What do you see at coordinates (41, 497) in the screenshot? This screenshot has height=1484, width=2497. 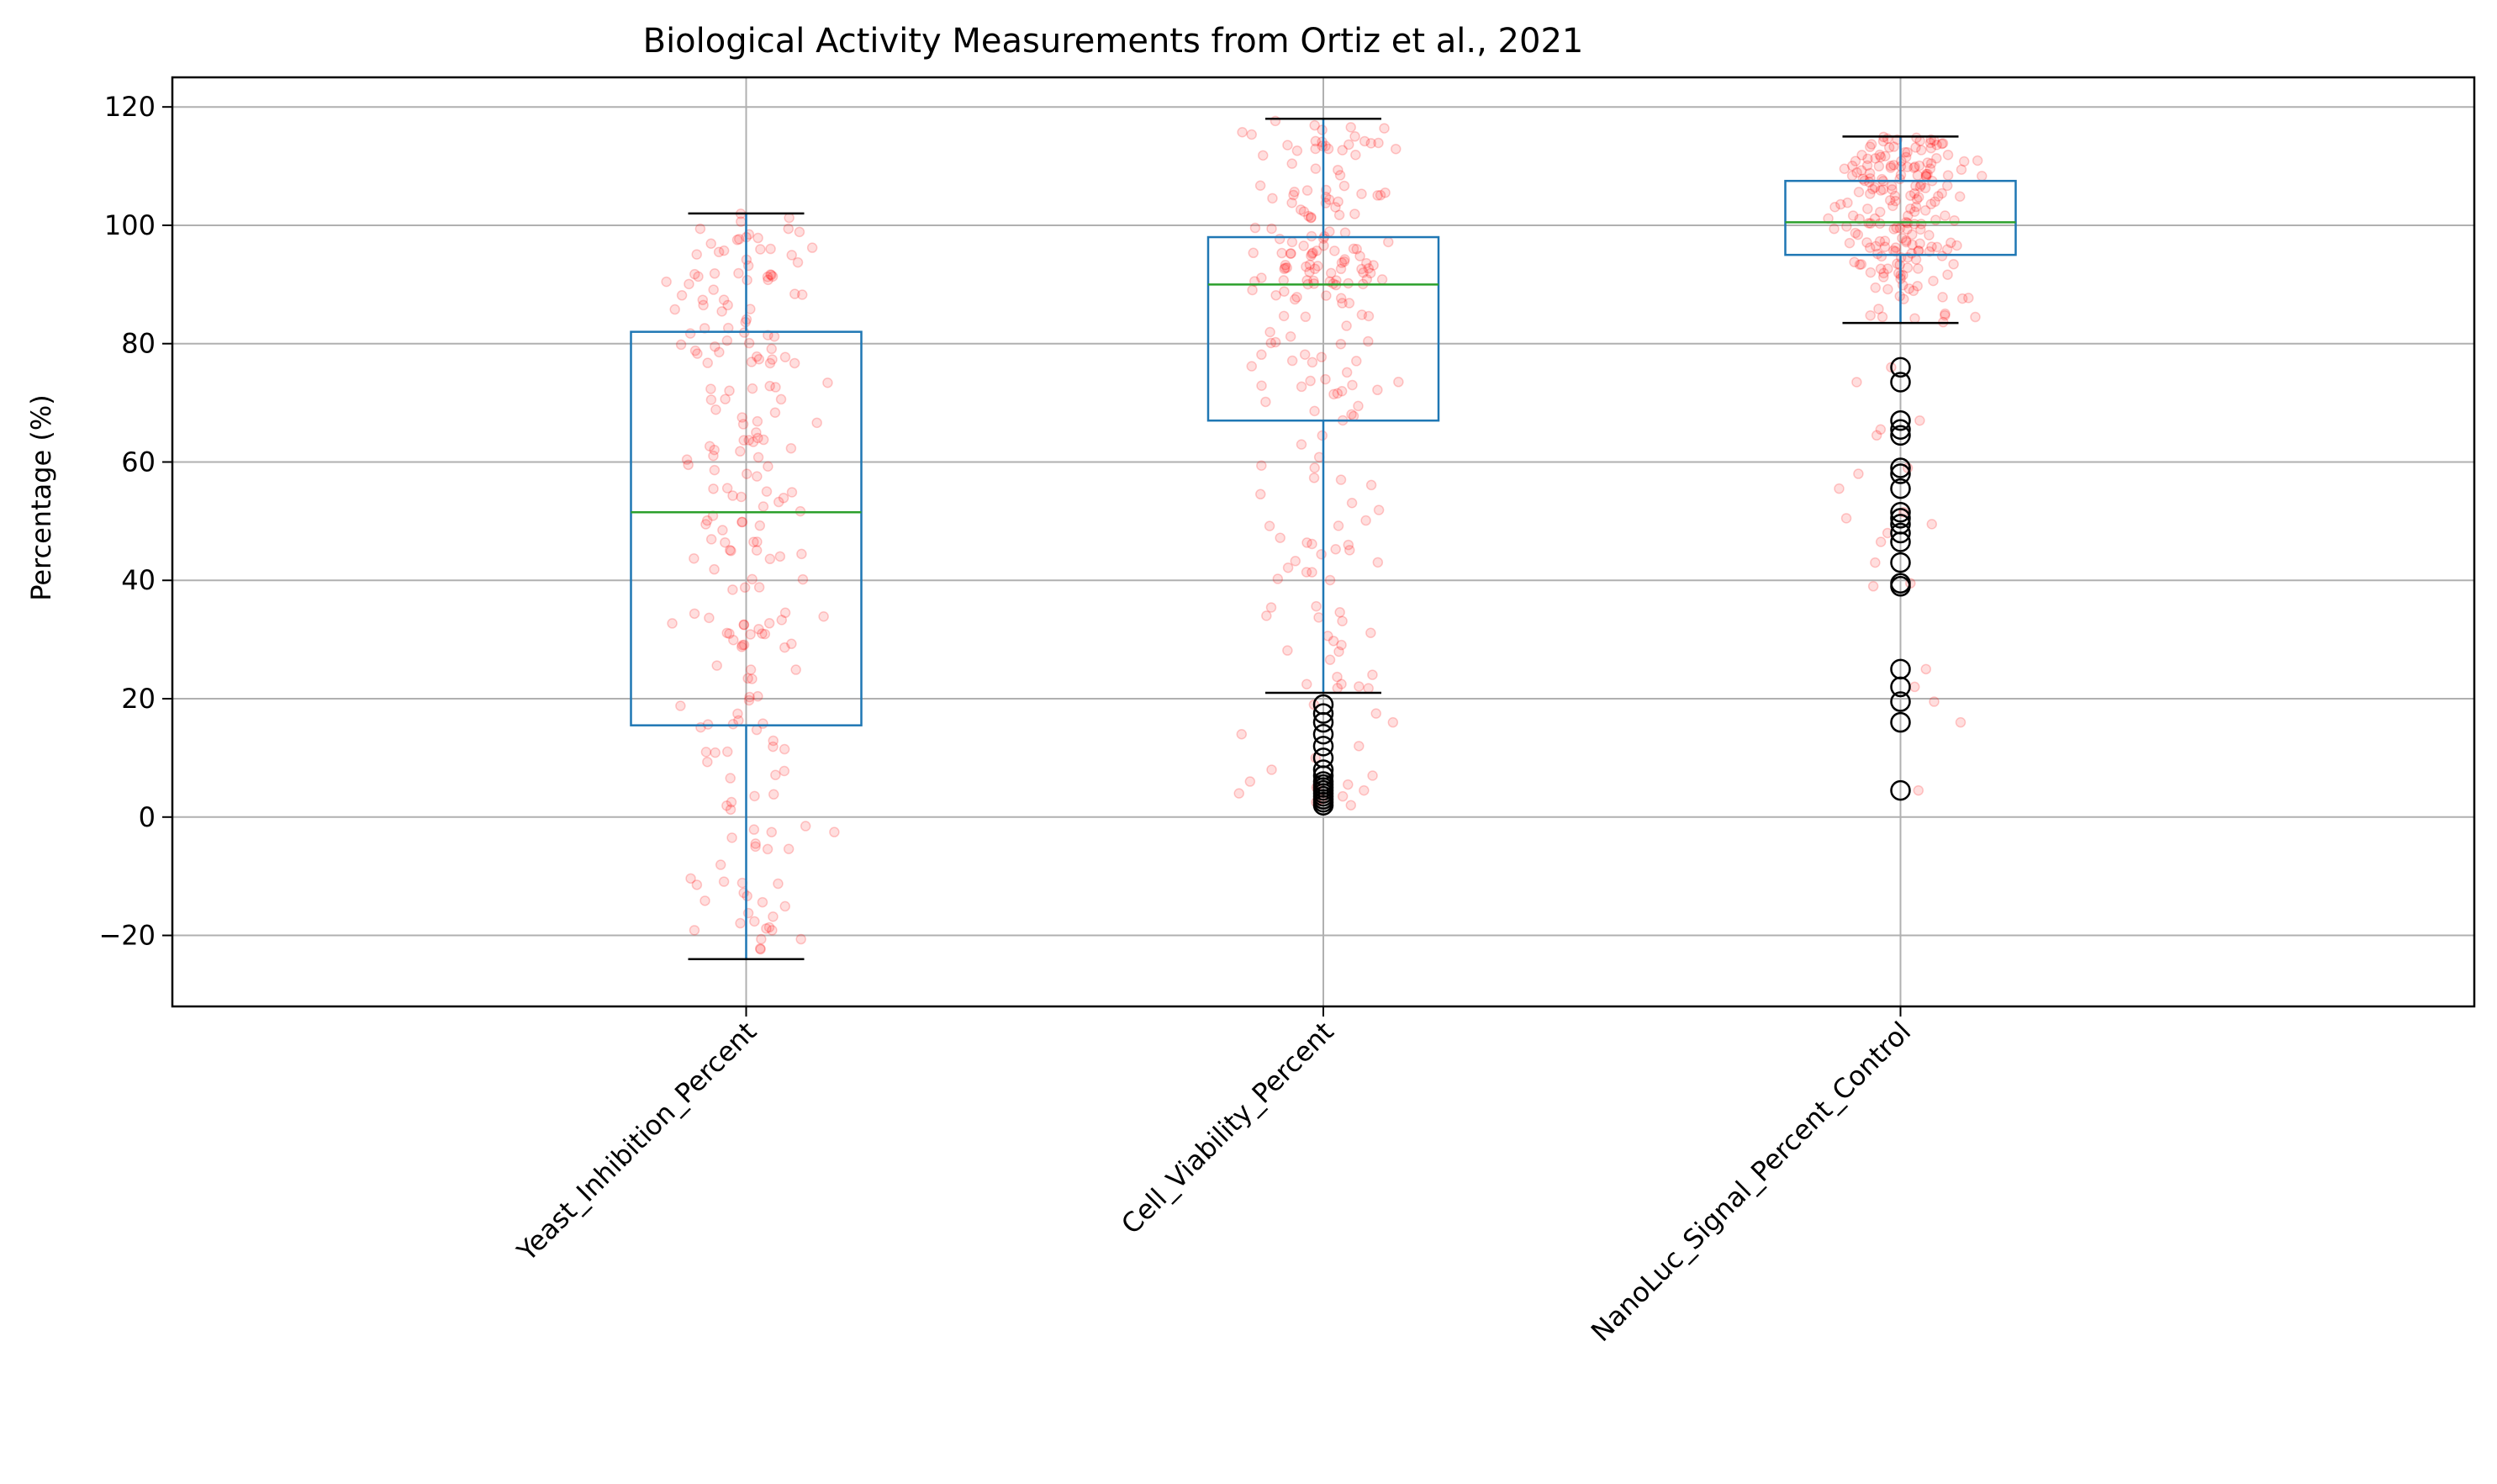 I see `y-axis-label: Percentage (%)` at bounding box center [41, 497].